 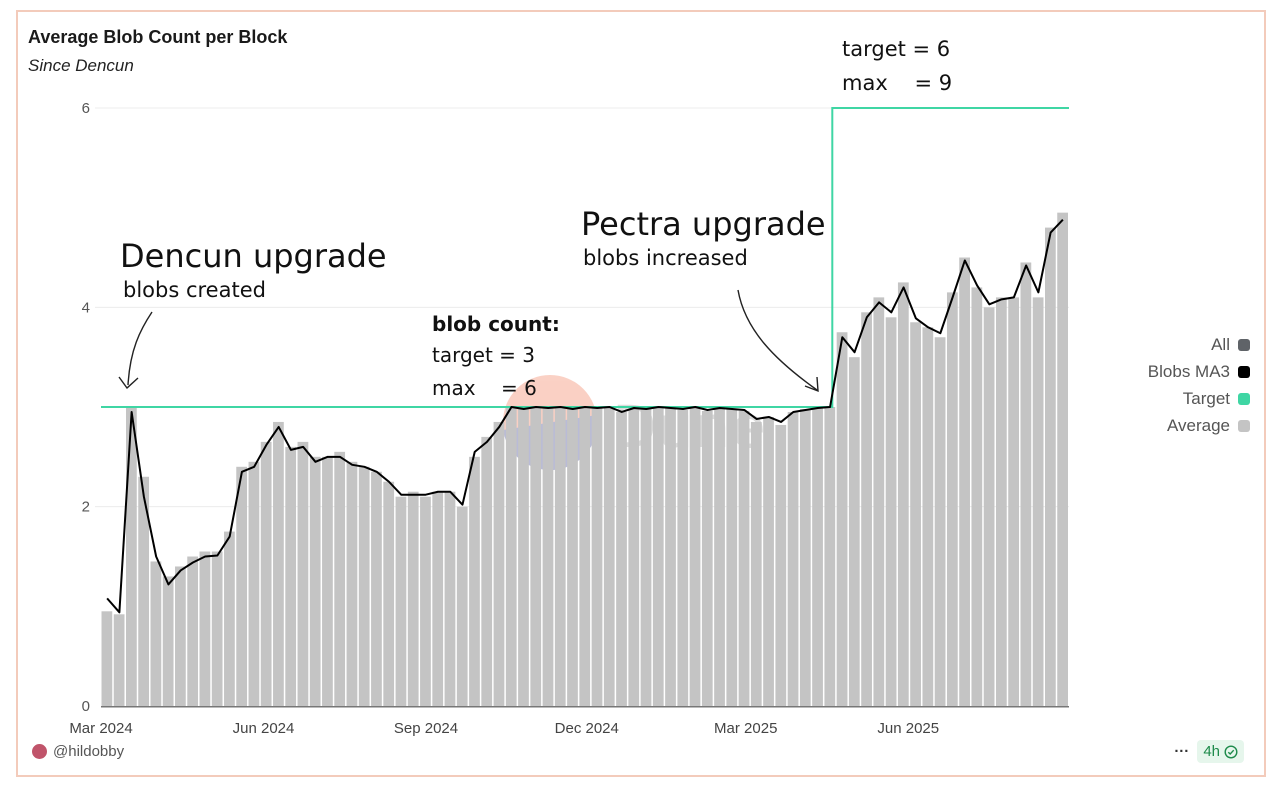 What do you see at coordinates (665, 258) in the screenshot?
I see `annotation-pectra-sub: blobs increased` at bounding box center [665, 258].